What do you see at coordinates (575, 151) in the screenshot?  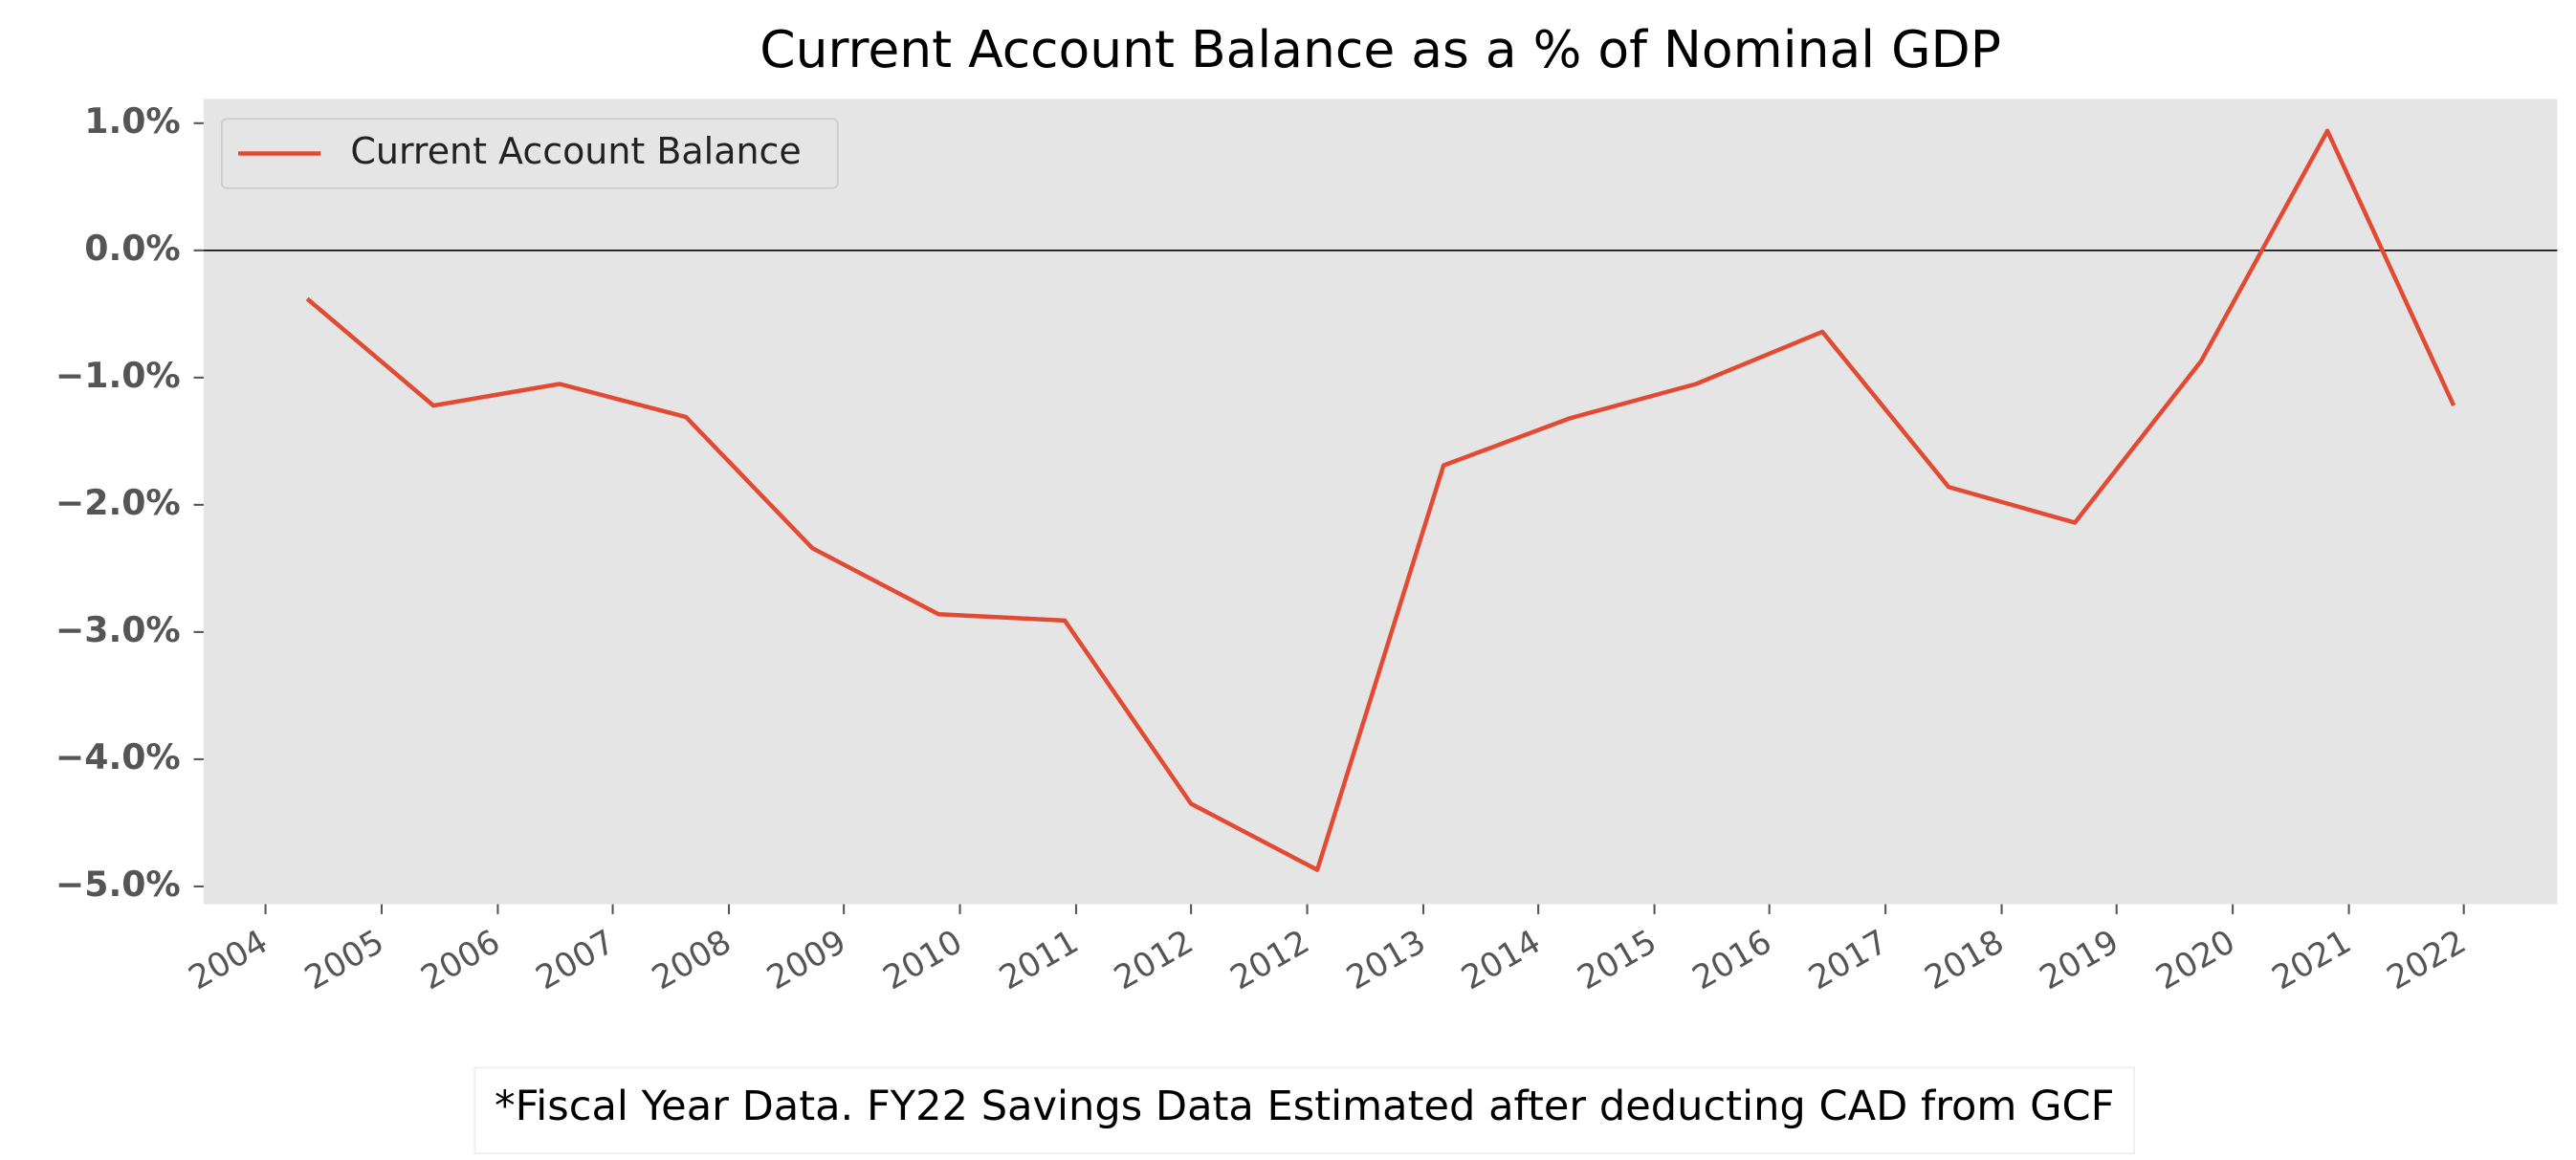 I see `legend-label: Current Account Balance` at bounding box center [575, 151].